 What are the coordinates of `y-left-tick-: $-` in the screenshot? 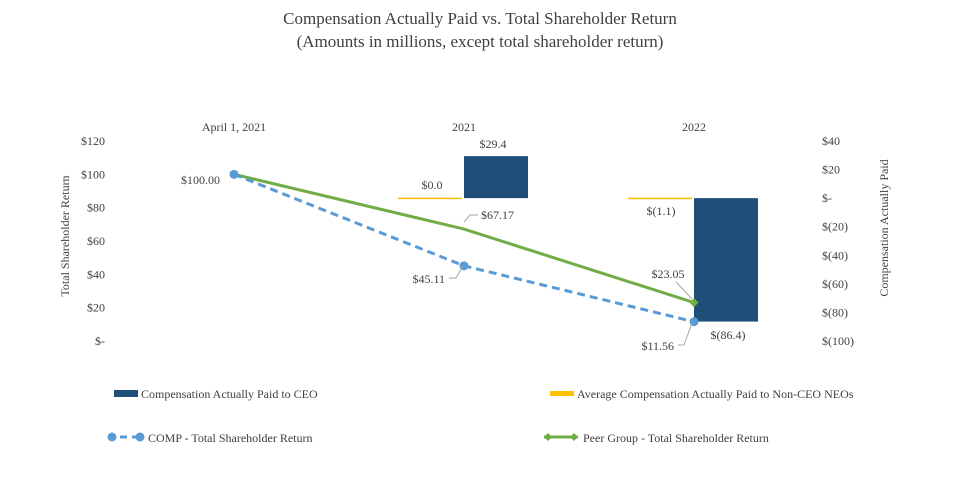 It's located at (100, 341).